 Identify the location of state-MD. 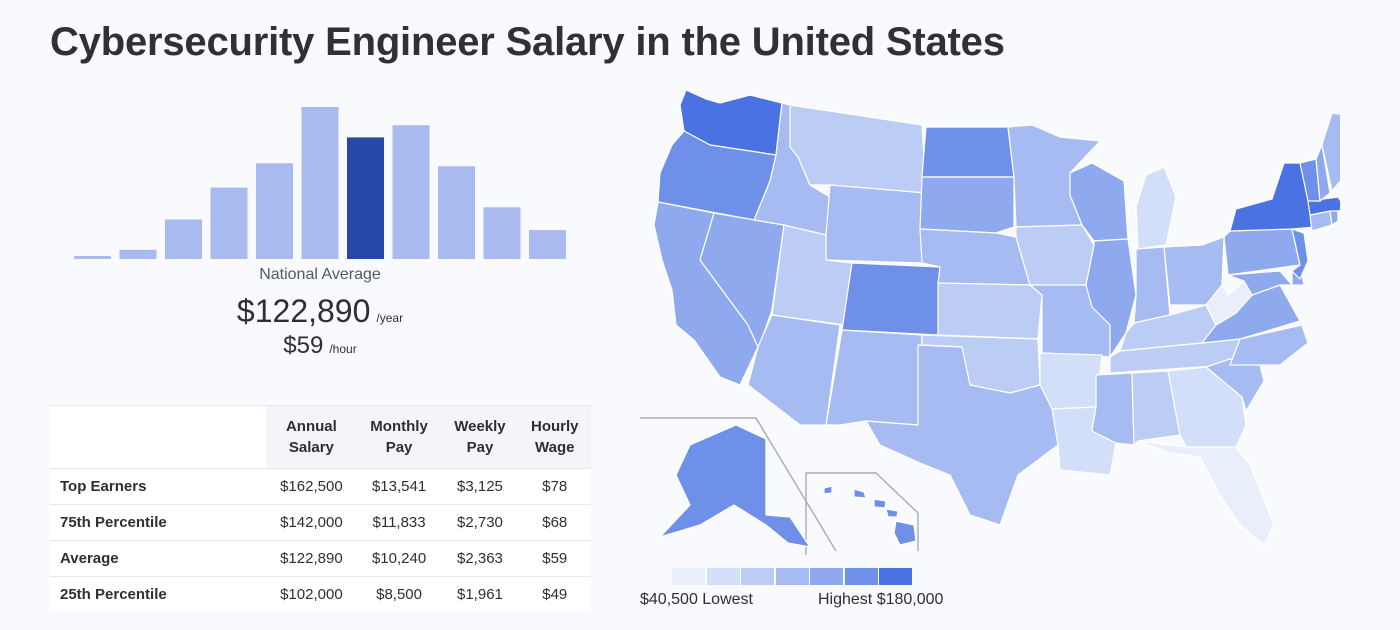
(1260, 283).